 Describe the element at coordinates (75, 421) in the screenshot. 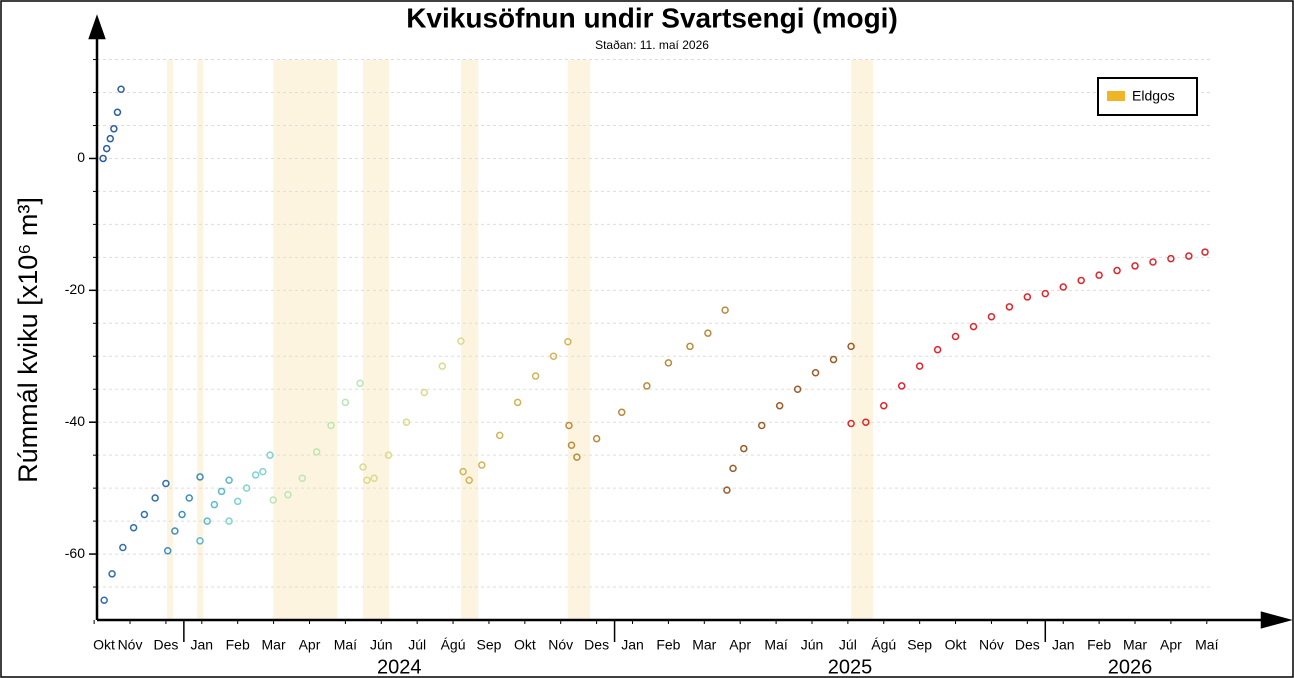

I see `y-tick-label: -40` at that location.